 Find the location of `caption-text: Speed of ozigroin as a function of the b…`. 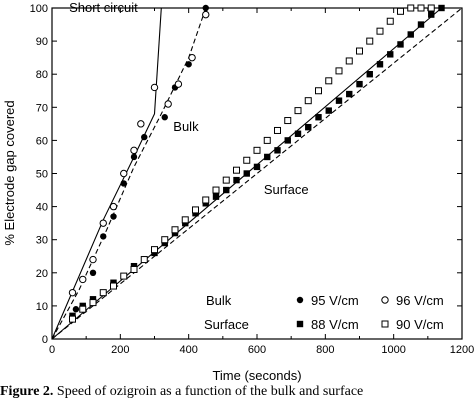

caption-text: Speed of ozigroin as a function of the b… is located at coordinates (208, 391).